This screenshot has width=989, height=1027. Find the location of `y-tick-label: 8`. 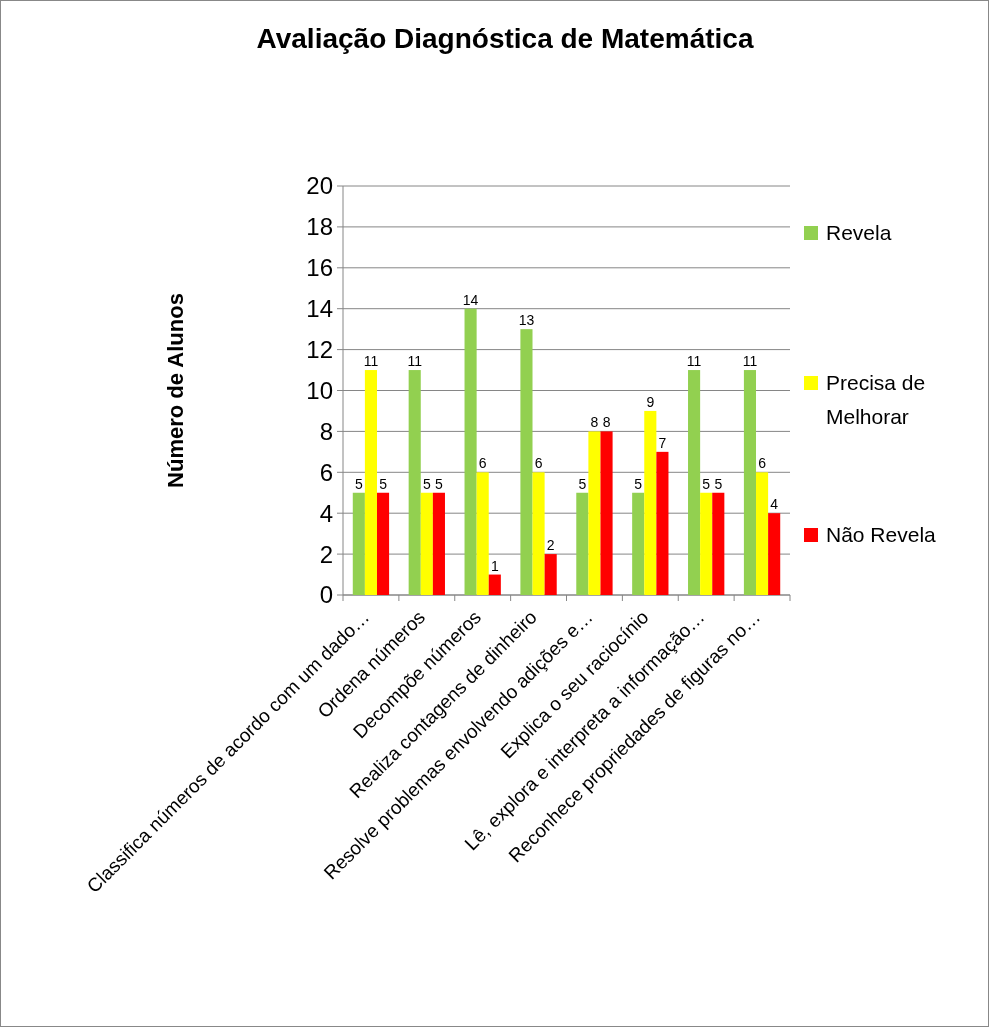

y-tick-label: 8 is located at coordinates (326, 431).